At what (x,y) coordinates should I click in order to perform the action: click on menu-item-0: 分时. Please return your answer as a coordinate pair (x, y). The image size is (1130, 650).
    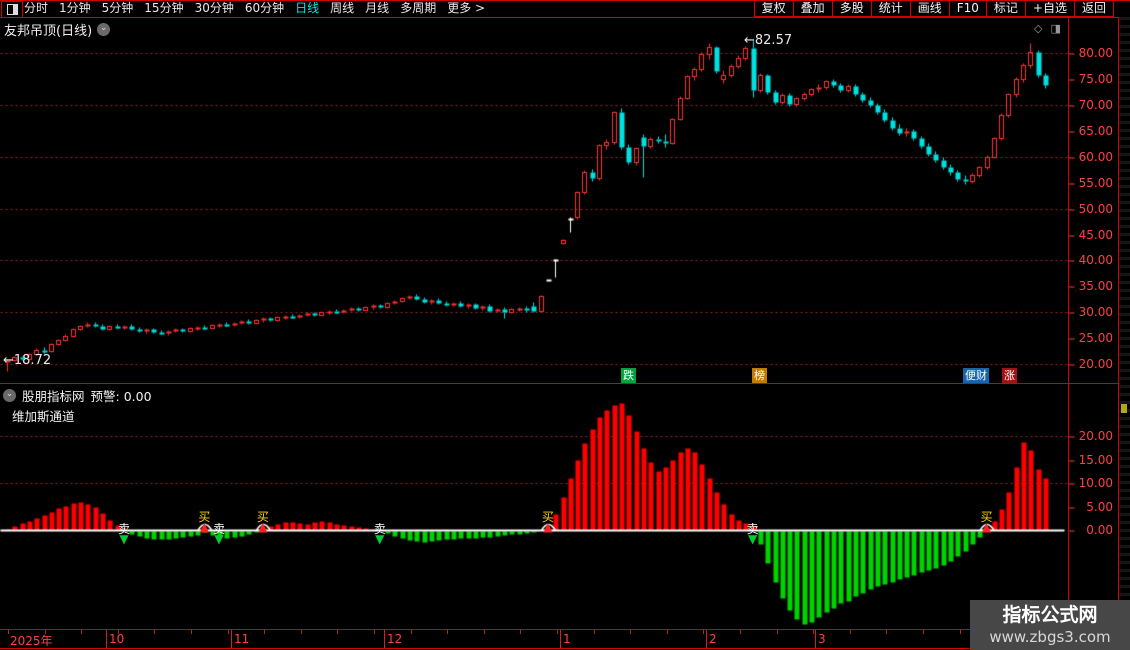
    Looking at the image, I should click on (36, 8).